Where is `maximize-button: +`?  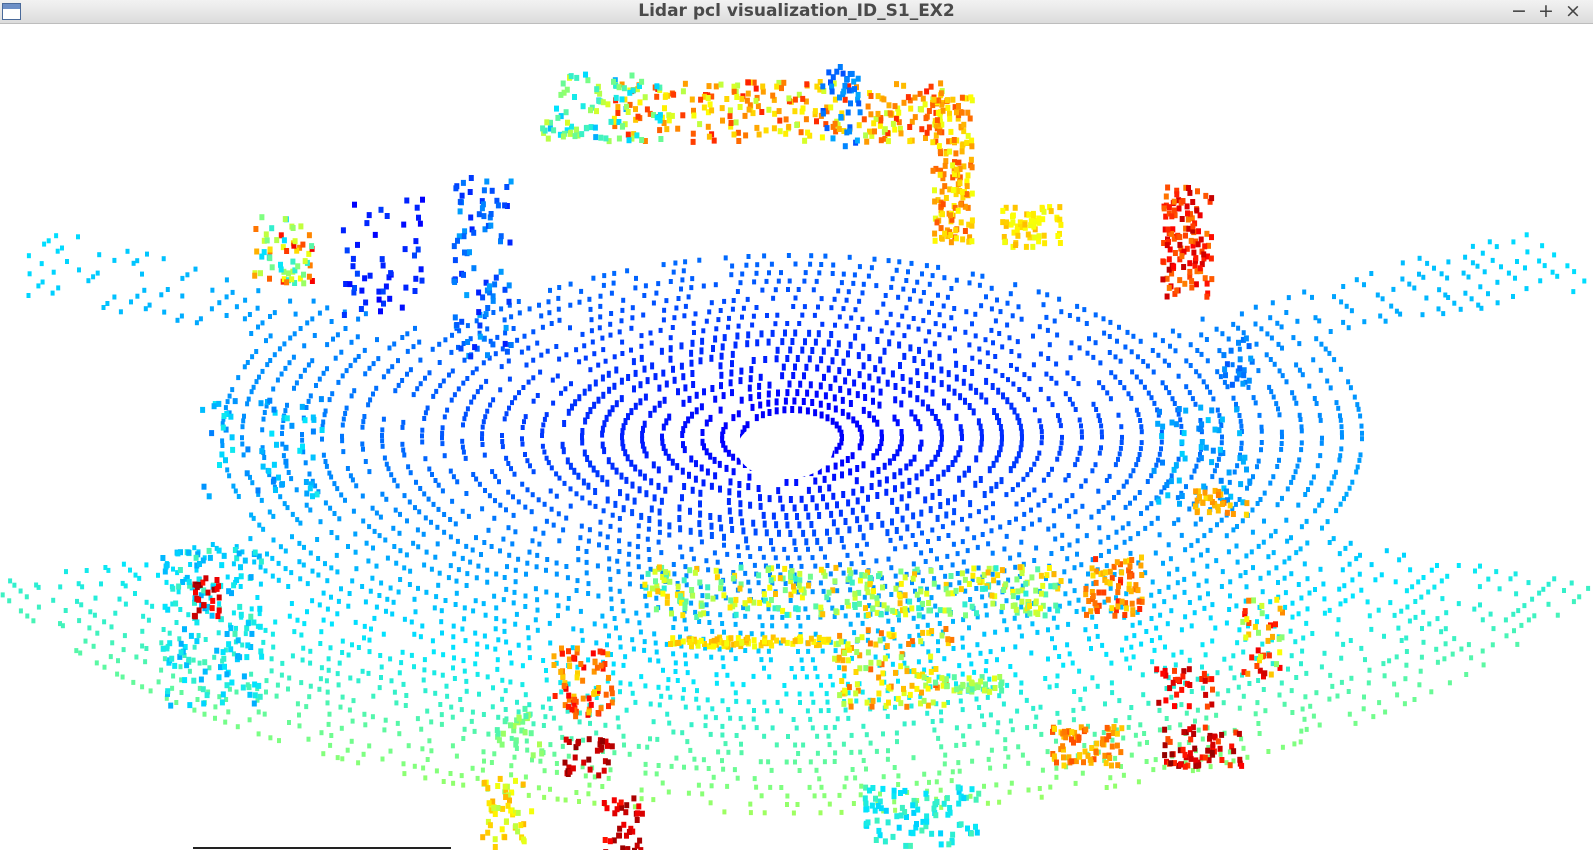
maximize-button: + is located at coordinates (1546, 11).